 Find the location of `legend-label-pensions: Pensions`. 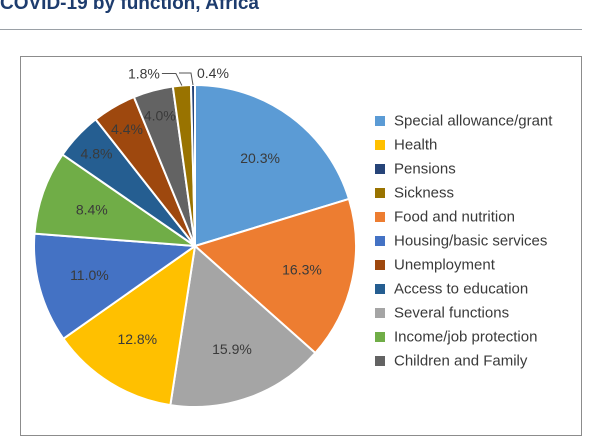

legend-label-pensions: Pensions is located at coordinates (425, 169).